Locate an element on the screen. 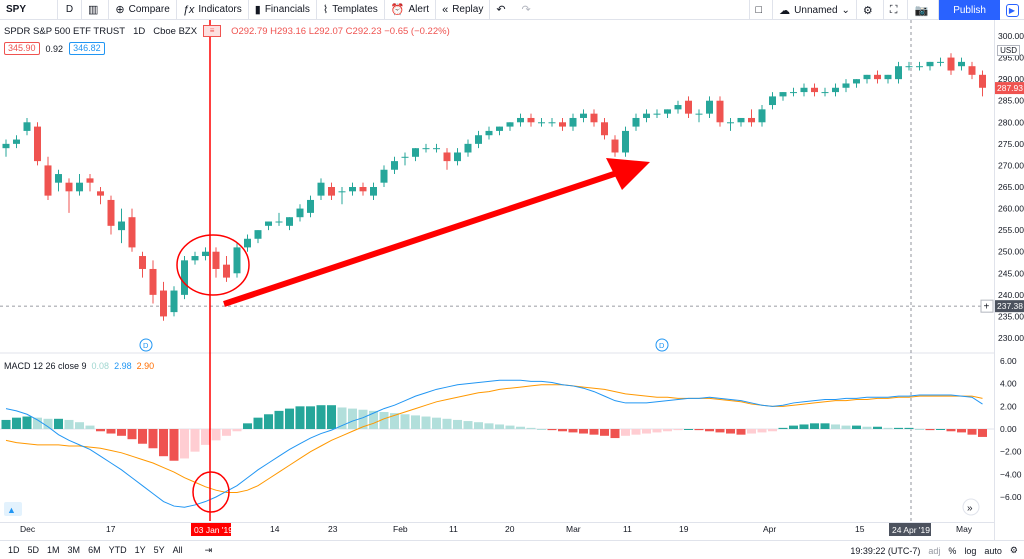 The width and height of the screenshot is (1024, 559). play-icon: ▶ is located at coordinates (1012, 10).